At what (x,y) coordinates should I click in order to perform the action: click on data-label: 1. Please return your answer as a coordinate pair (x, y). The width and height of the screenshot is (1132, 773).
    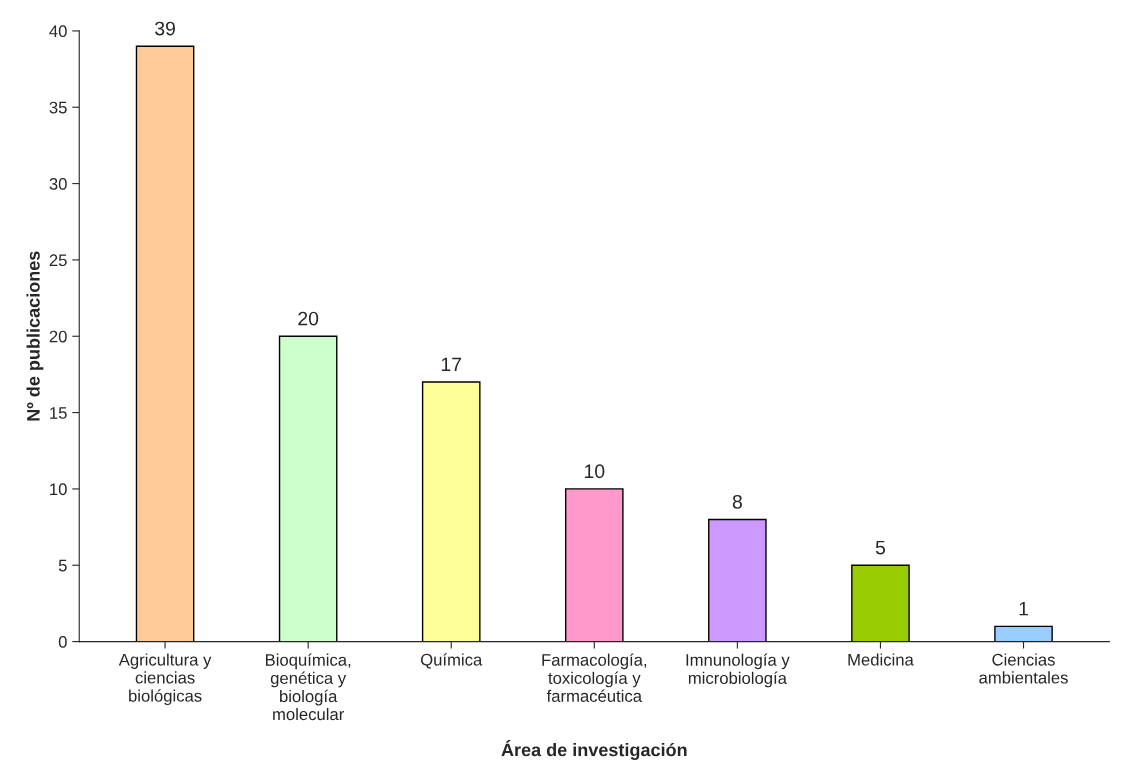
    Looking at the image, I should click on (1023, 608).